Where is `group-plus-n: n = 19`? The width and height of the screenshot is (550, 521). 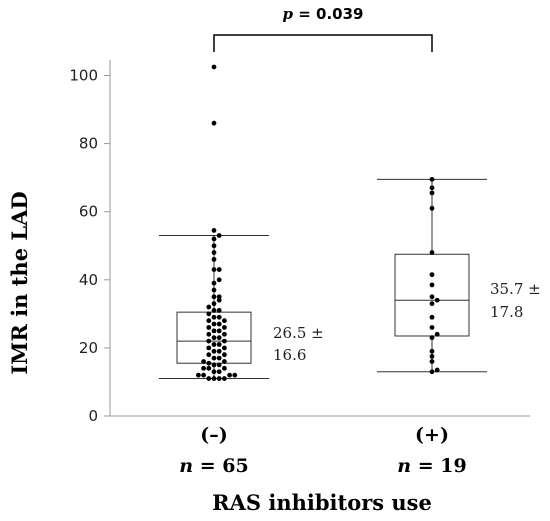
group-plus-n: n = 19 is located at coordinates (431, 466).